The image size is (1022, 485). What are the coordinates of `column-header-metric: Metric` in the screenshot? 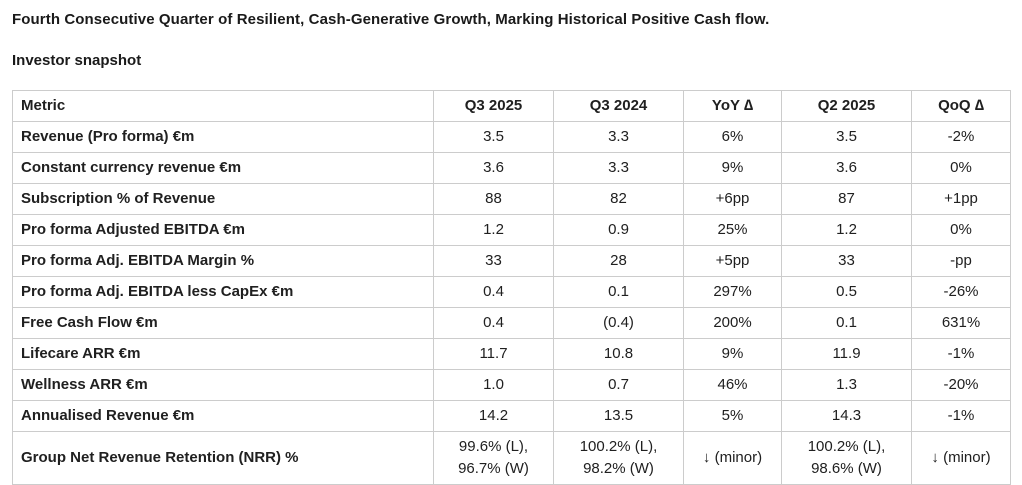 It's located at (223, 106).